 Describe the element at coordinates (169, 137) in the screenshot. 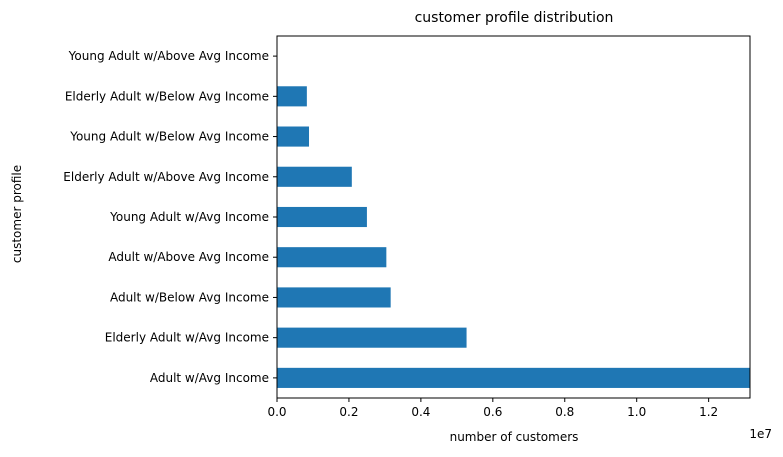

I see `y-tick-label: Young Adult w/Below Avg Income` at that location.